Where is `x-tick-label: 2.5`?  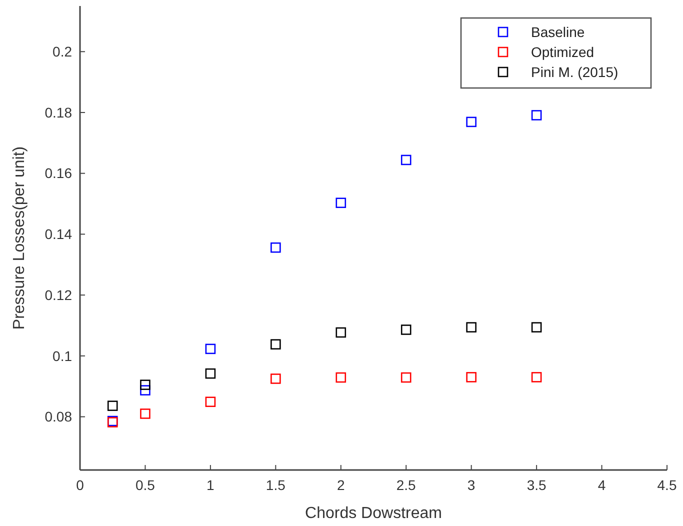
x-tick-label: 2.5 is located at coordinates (406, 485).